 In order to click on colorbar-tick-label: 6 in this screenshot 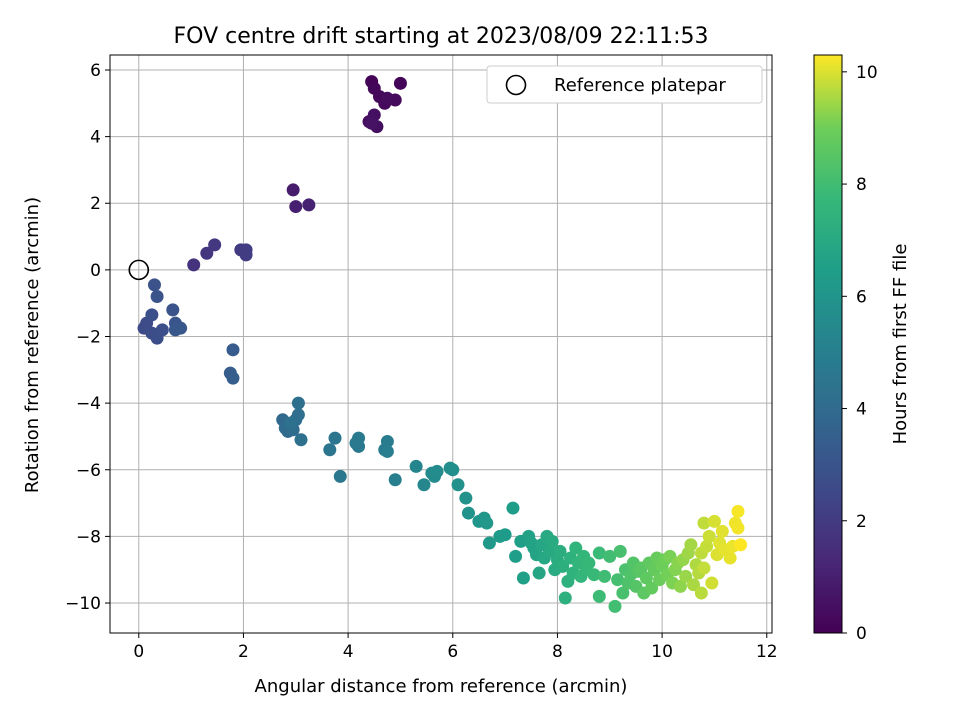, I will do `click(861, 297)`.